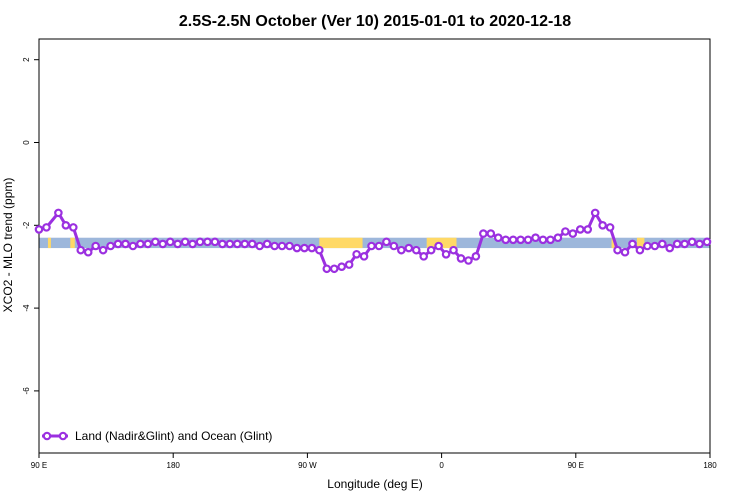 The height and width of the screenshot is (500, 750). What do you see at coordinates (26, 391) in the screenshot?
I see `y-tick-label: -6` at bounding box center [26, 391].